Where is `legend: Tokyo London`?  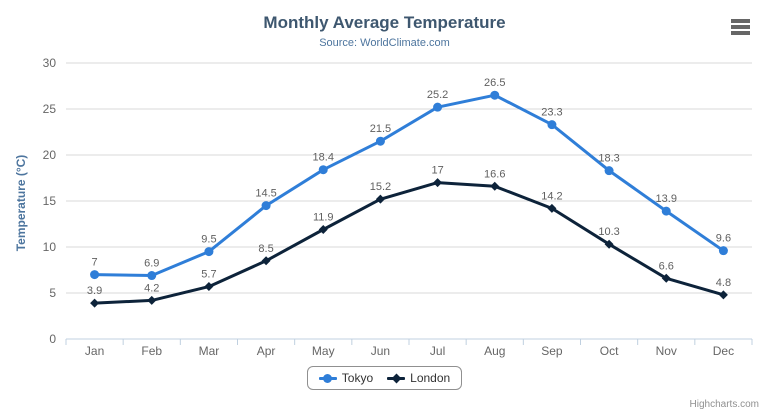
legend: Tokyo London is located at coordinates (384, 378).